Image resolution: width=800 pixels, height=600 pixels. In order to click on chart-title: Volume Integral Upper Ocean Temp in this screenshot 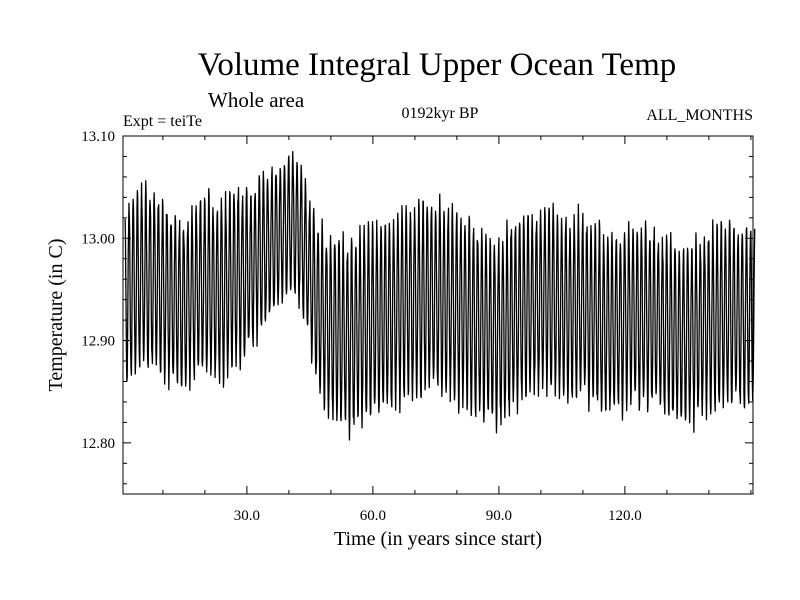, I will do `click(437, 65)`.